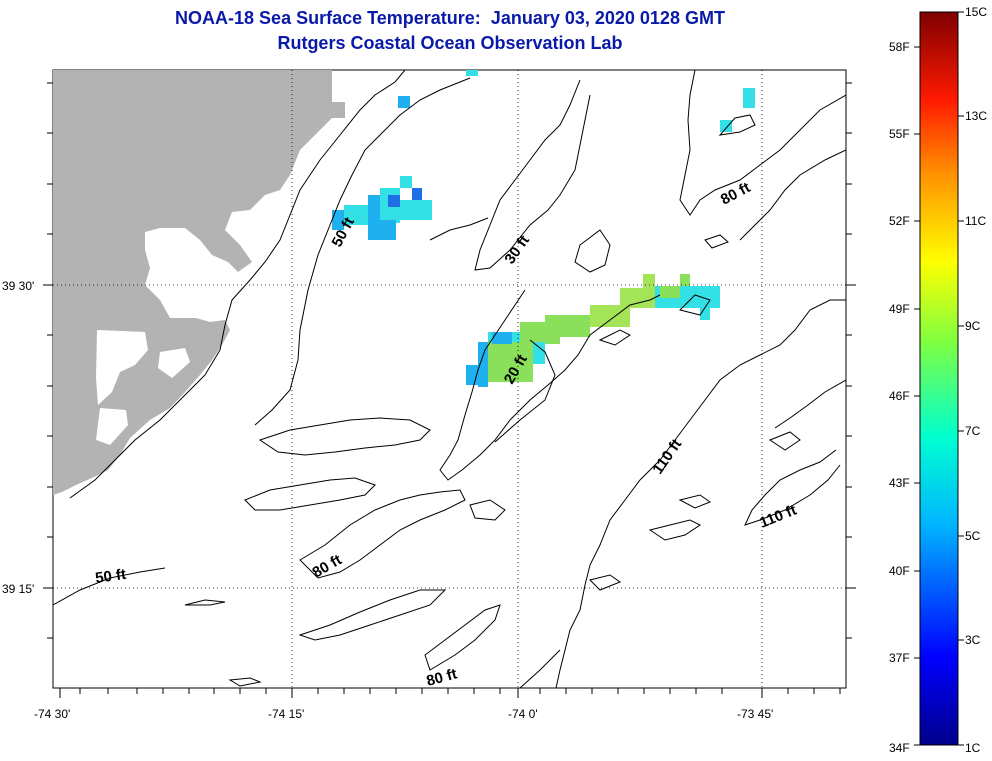 This screenshot has height=761, width=992. I want to click on colorbar-f-label-58: 58F, so click(899, 47).